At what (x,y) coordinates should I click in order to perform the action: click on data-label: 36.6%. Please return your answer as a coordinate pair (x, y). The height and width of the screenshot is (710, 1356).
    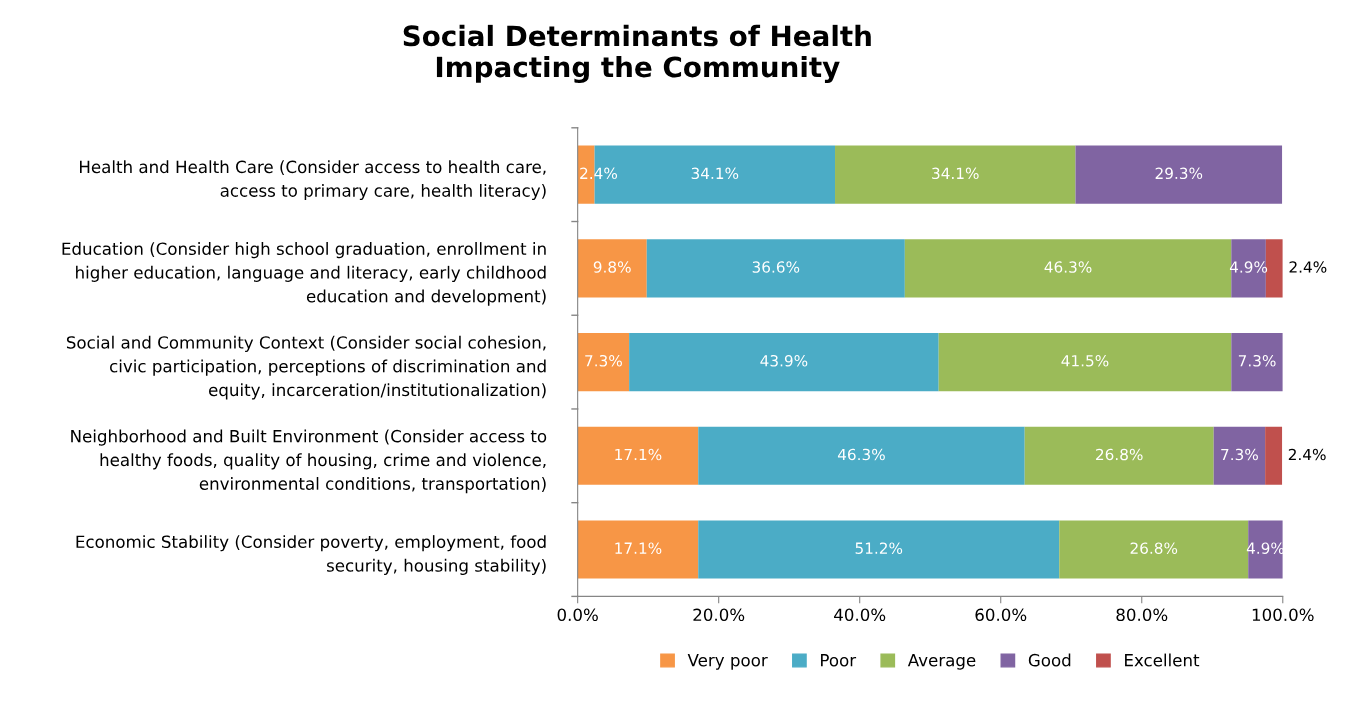
    Looking at the image, I should click on (776, 267).